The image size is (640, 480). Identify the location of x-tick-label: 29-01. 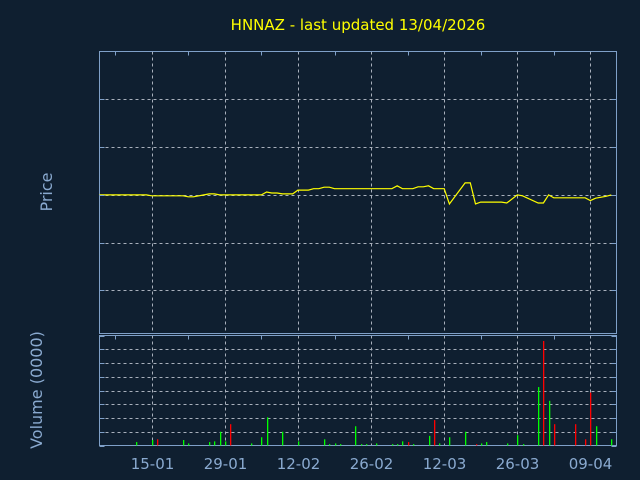
(226, 464).